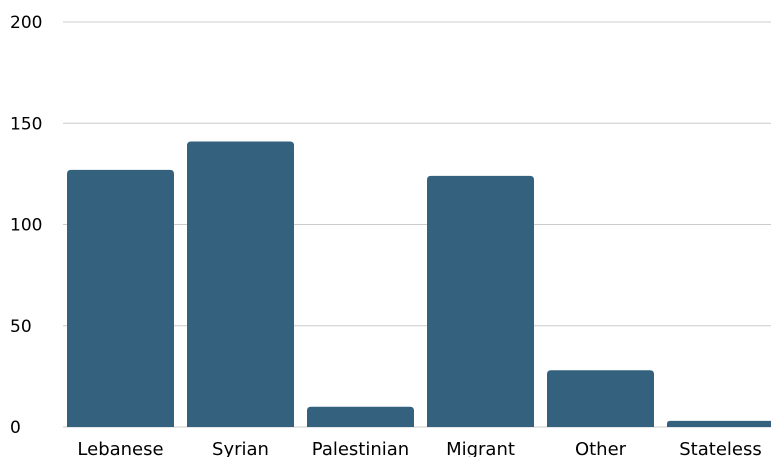 The height and width of the screenshot is (461, 771). I want to click on y-tick-label: 0, so click(15, 428).